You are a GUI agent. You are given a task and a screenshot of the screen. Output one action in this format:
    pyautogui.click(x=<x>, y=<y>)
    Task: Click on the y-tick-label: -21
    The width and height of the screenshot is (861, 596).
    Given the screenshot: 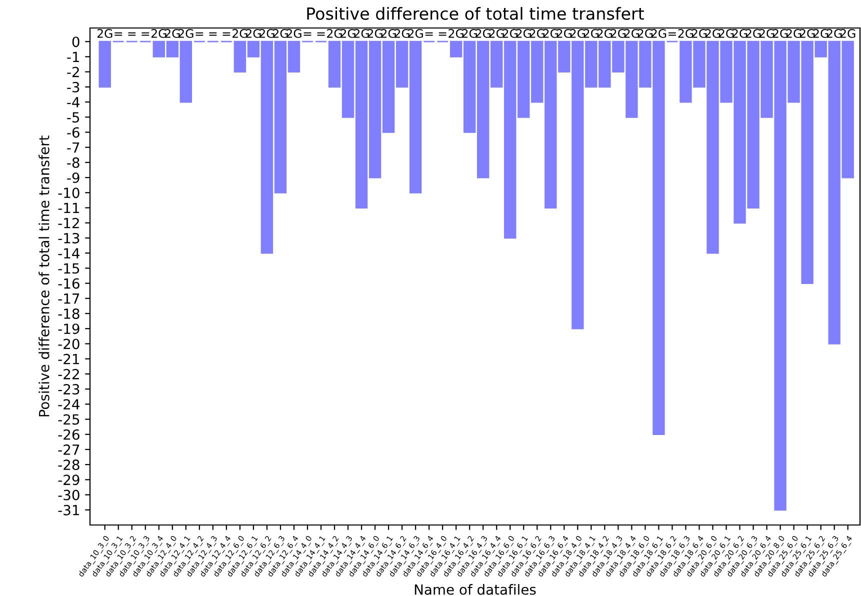 What is the action you would take?
    pyautogui.click(x=68, y=359)
    